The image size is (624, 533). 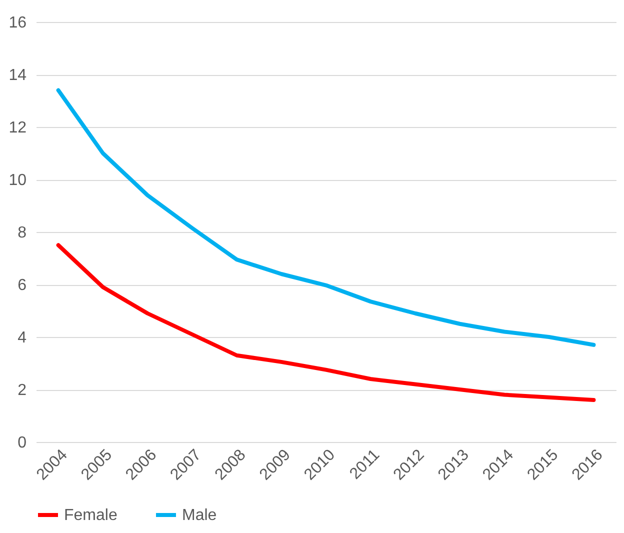 I want to click on y-tick-label: 6, so click(x=22, y=285).